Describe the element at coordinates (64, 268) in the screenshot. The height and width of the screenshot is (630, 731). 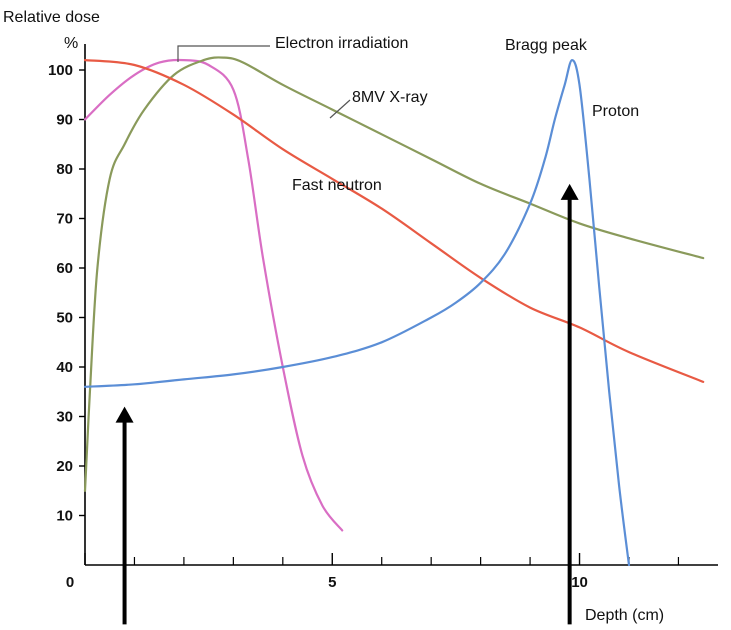
I see `y-tick-label: 60` at that location.